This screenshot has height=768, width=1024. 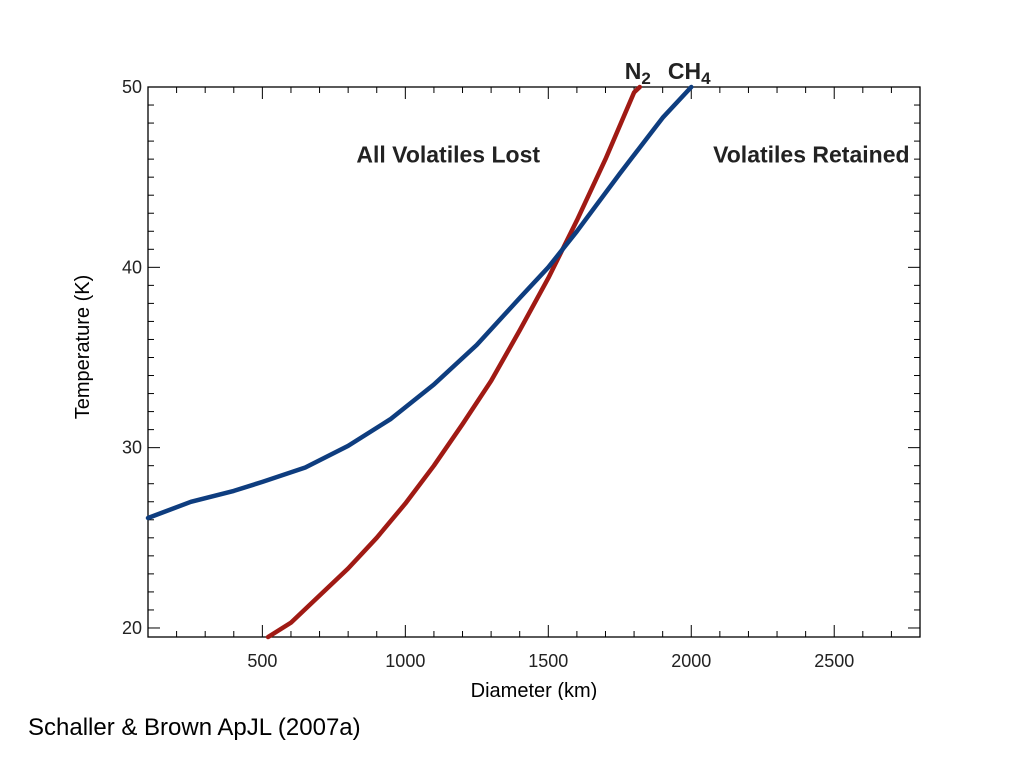 I want to click on all-volatiles-lost-label: All Volatiles Lost, so click(x=448, y=155).